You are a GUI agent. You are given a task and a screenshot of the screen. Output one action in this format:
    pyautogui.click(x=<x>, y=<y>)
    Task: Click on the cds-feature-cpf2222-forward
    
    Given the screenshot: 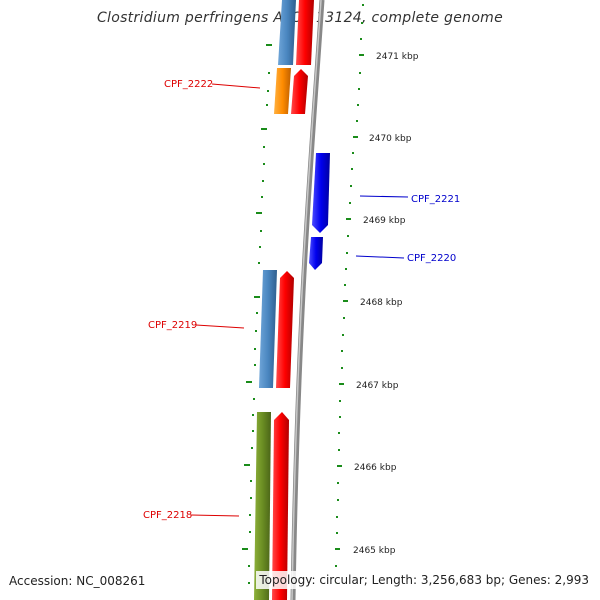 What is the action you would take?
    pyautogui.click(x=299, y=91)
    